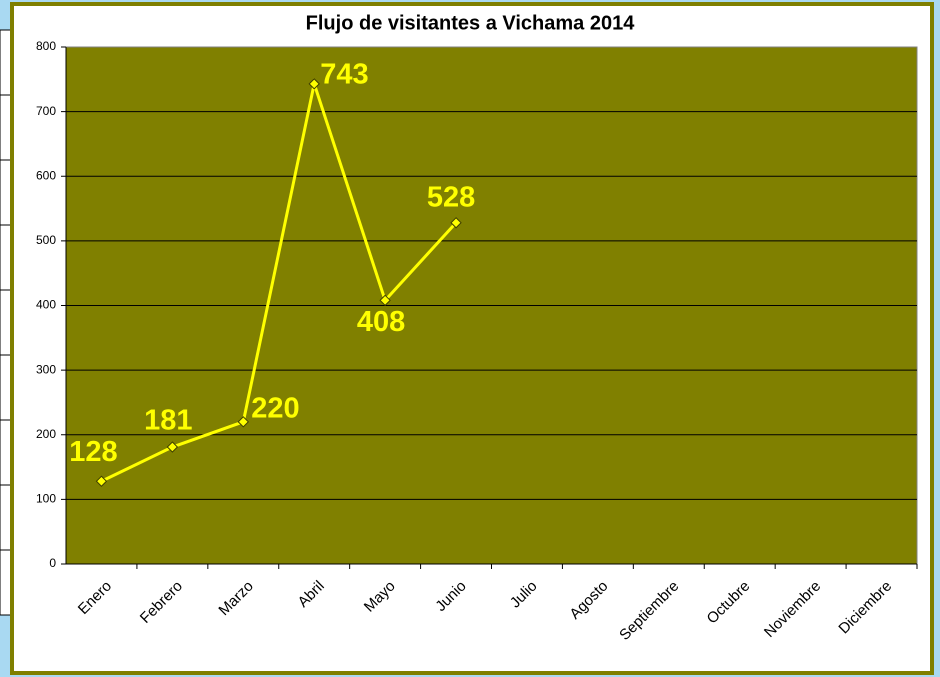 The width and height of the screenshot is (940, 677). I want to click on chart-title: Flujo de visitantes a Vichama 2014, so click(471, 23).